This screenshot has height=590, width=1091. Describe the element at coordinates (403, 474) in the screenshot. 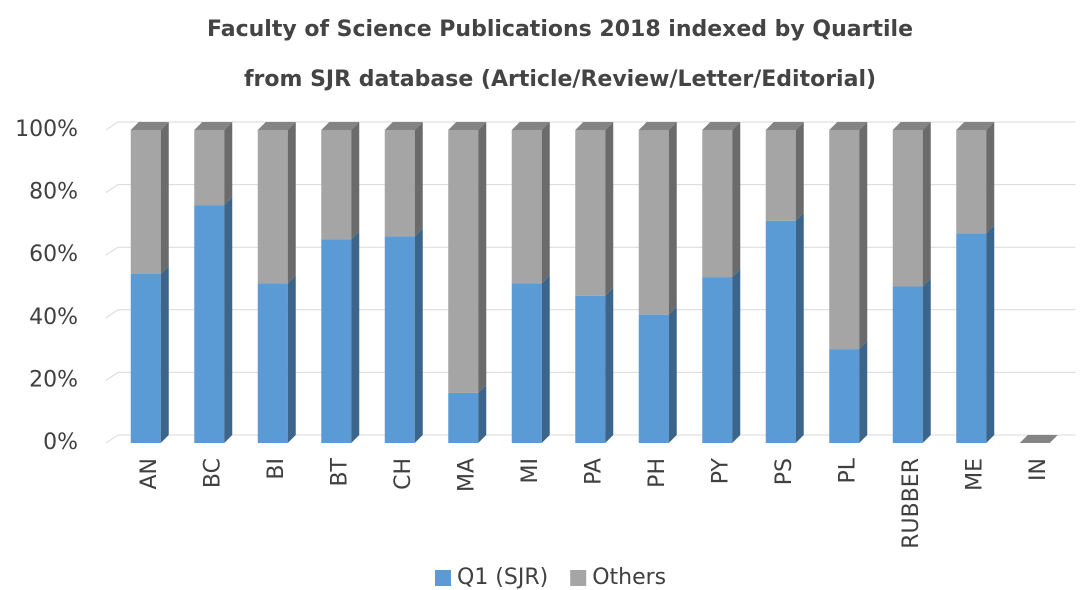

I see `x-tick-label: CH` at that location.